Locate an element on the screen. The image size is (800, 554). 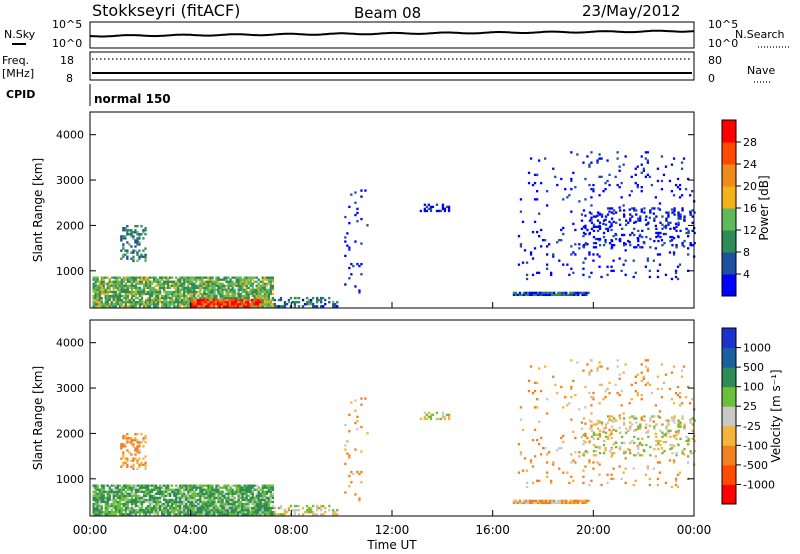
colorbar-swatch is located at coordinates (729, 357).